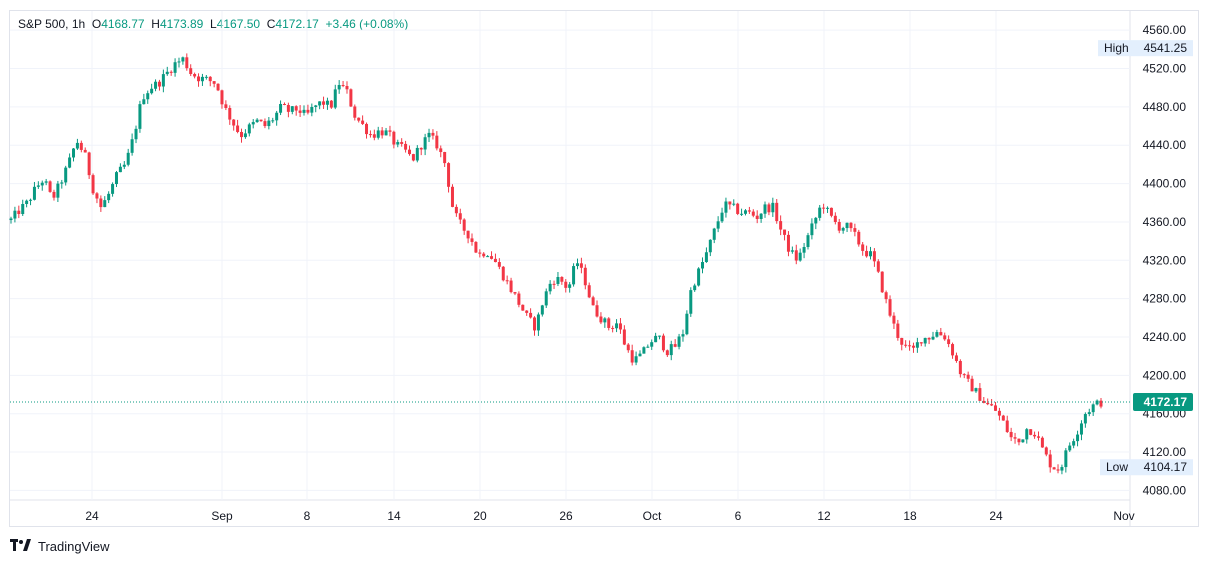 The height and width of the screenshot is (564, 1209). What do you see at coordinates (78, 24) in the screenshot?
I see `legend-interval: 1h` at bounding box center [78, 24].